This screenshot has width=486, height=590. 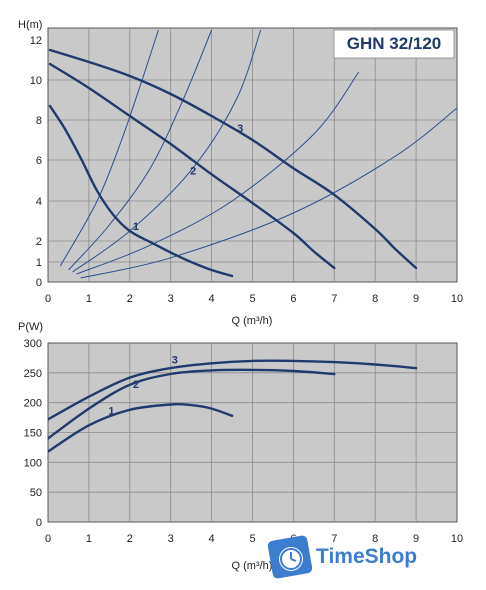 I want to click on y-tick-label: 2, so click(x=39, y=242).